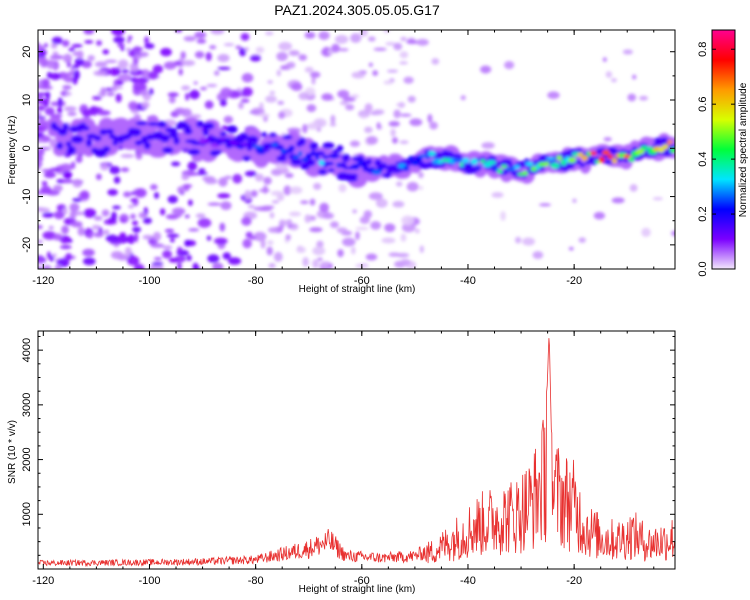 Image resolution: width=750 pixels, height=600 pixels. Describe the element at coordinates (149, 581) in the screenshot. I see `x-tick-label: -100` at that location.